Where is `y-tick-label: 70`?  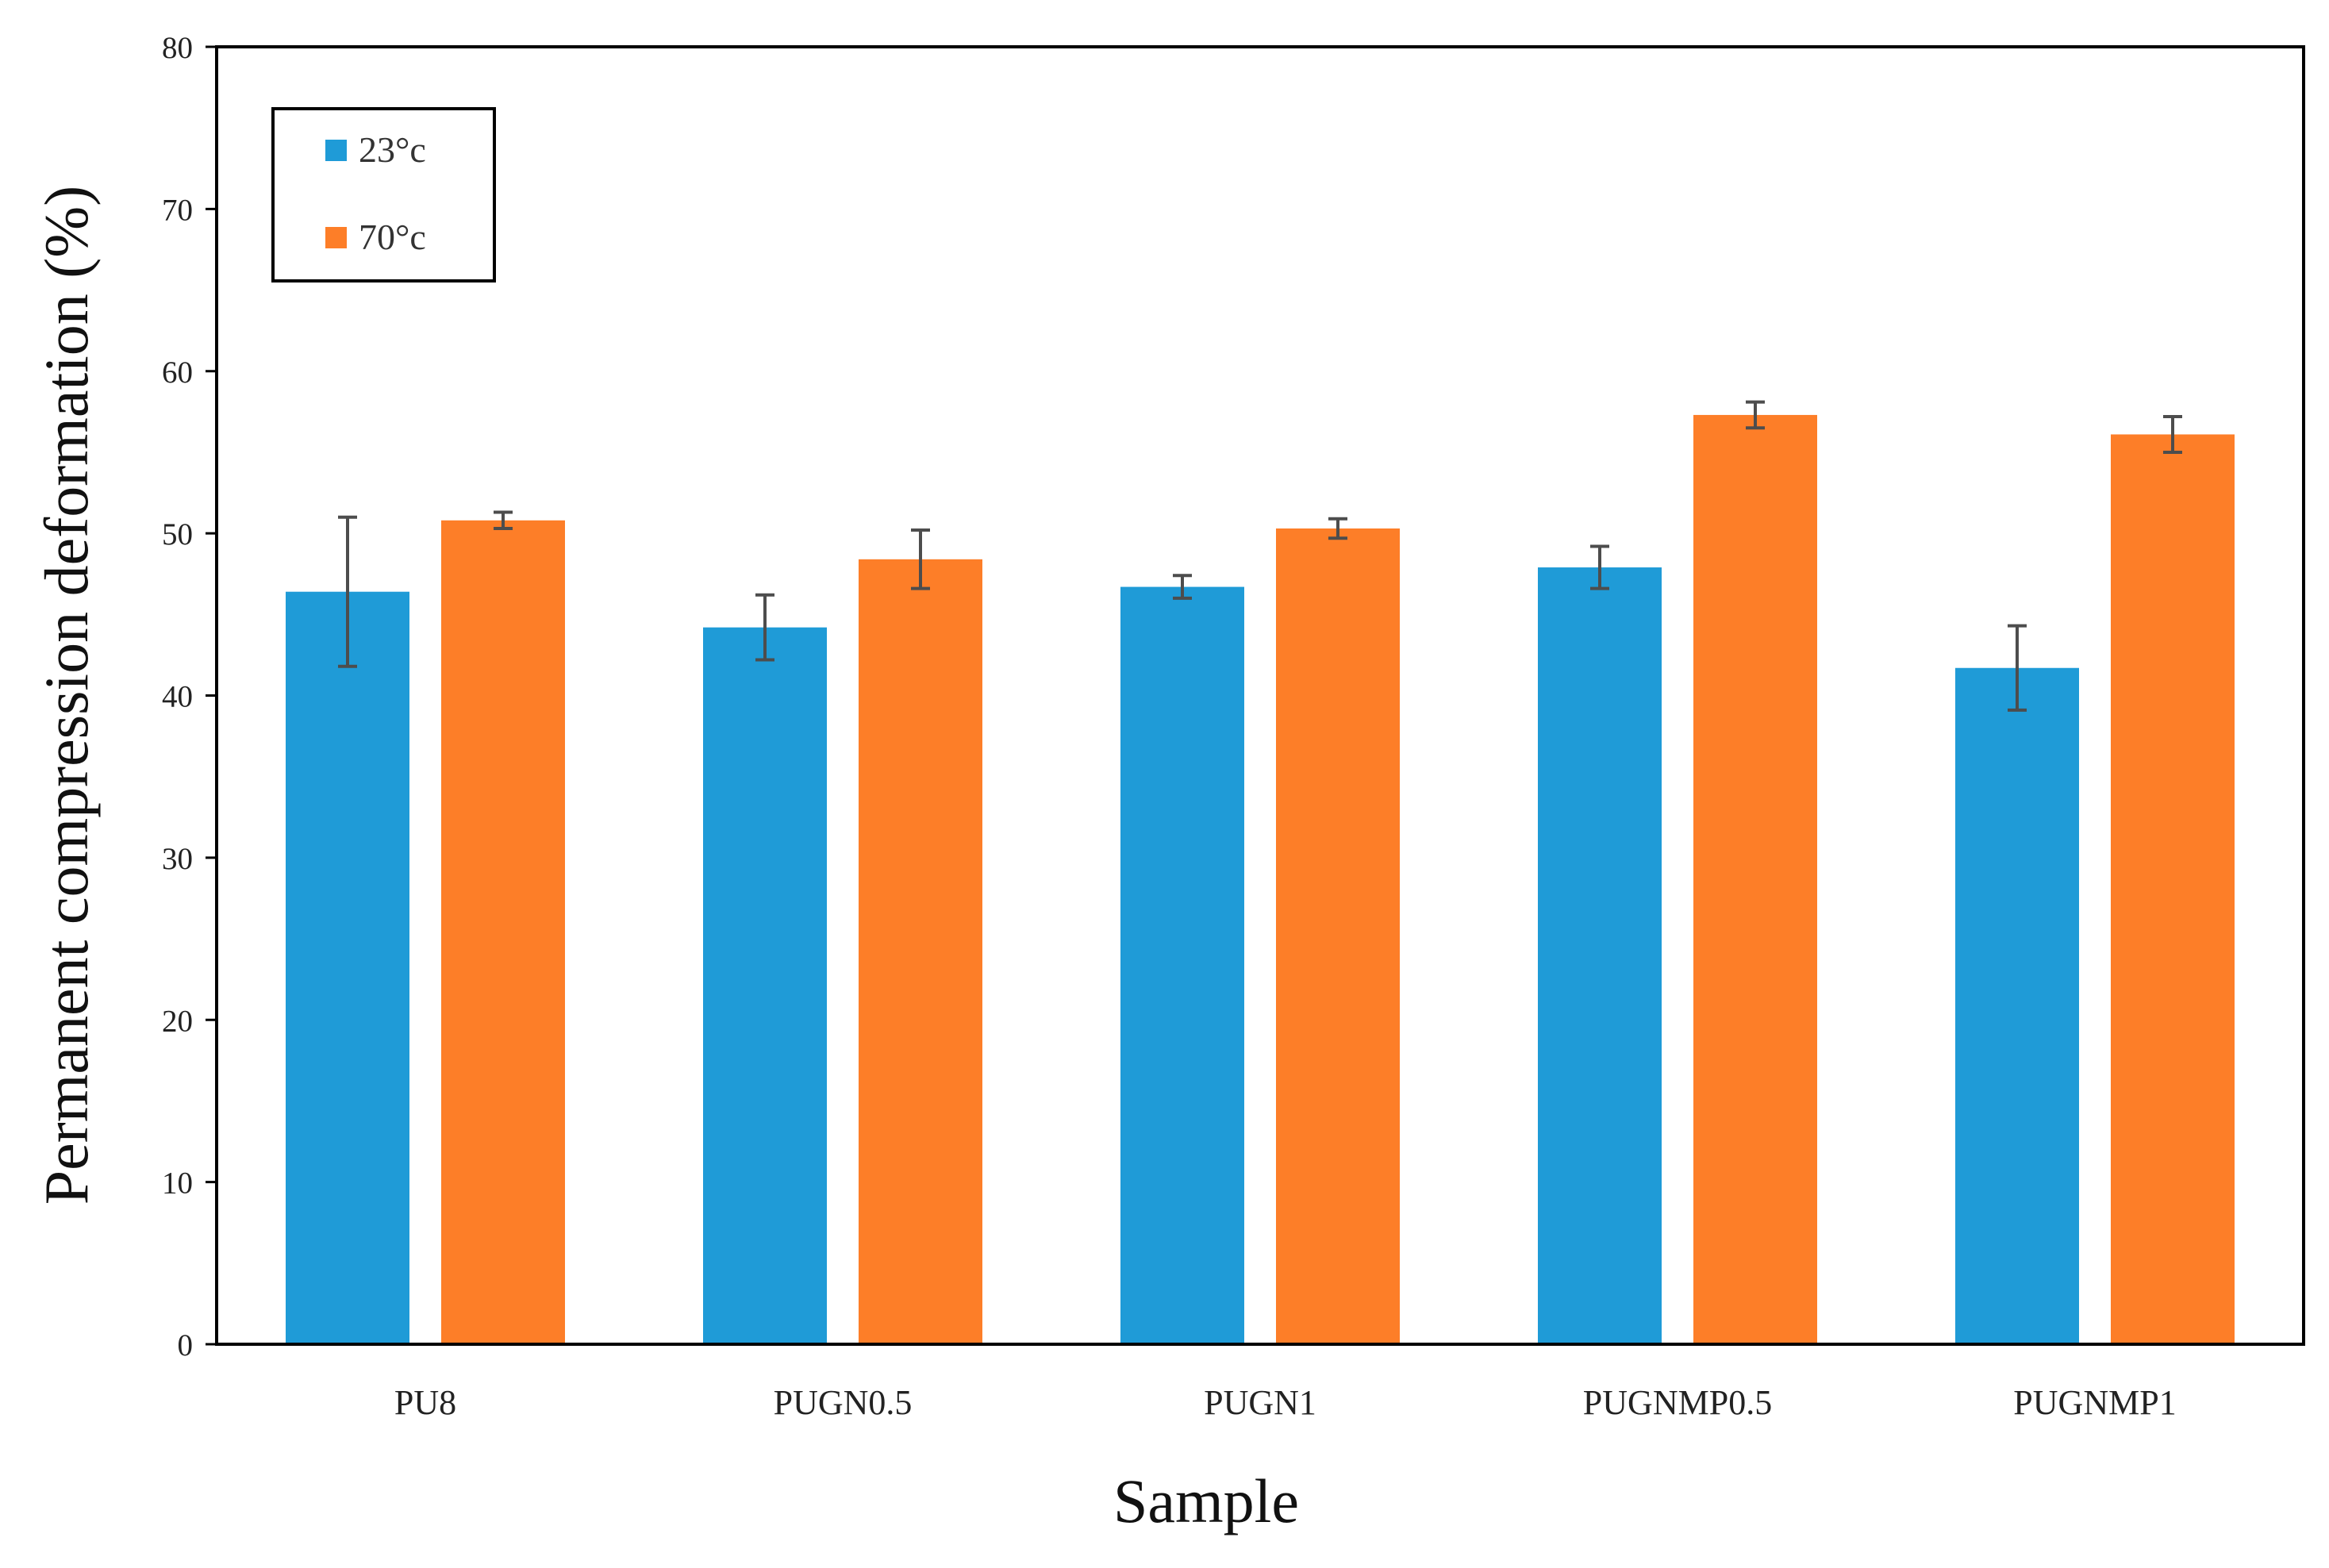 y-tick-label: 70 is located at coordinates (178, 210).